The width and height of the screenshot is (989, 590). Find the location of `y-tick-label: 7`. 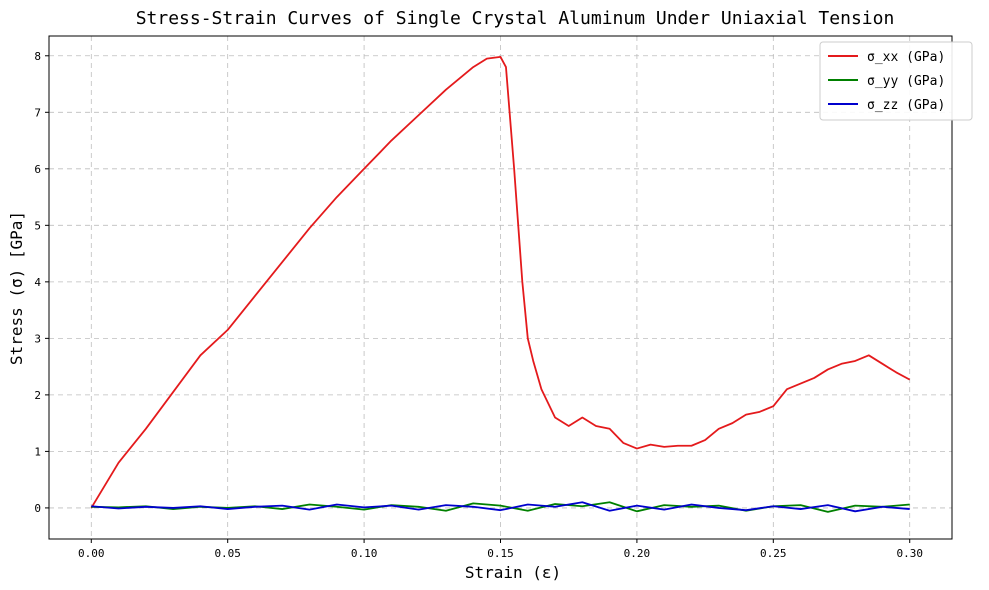

y-tick-label: 7 is located at coordinates (37, 112).